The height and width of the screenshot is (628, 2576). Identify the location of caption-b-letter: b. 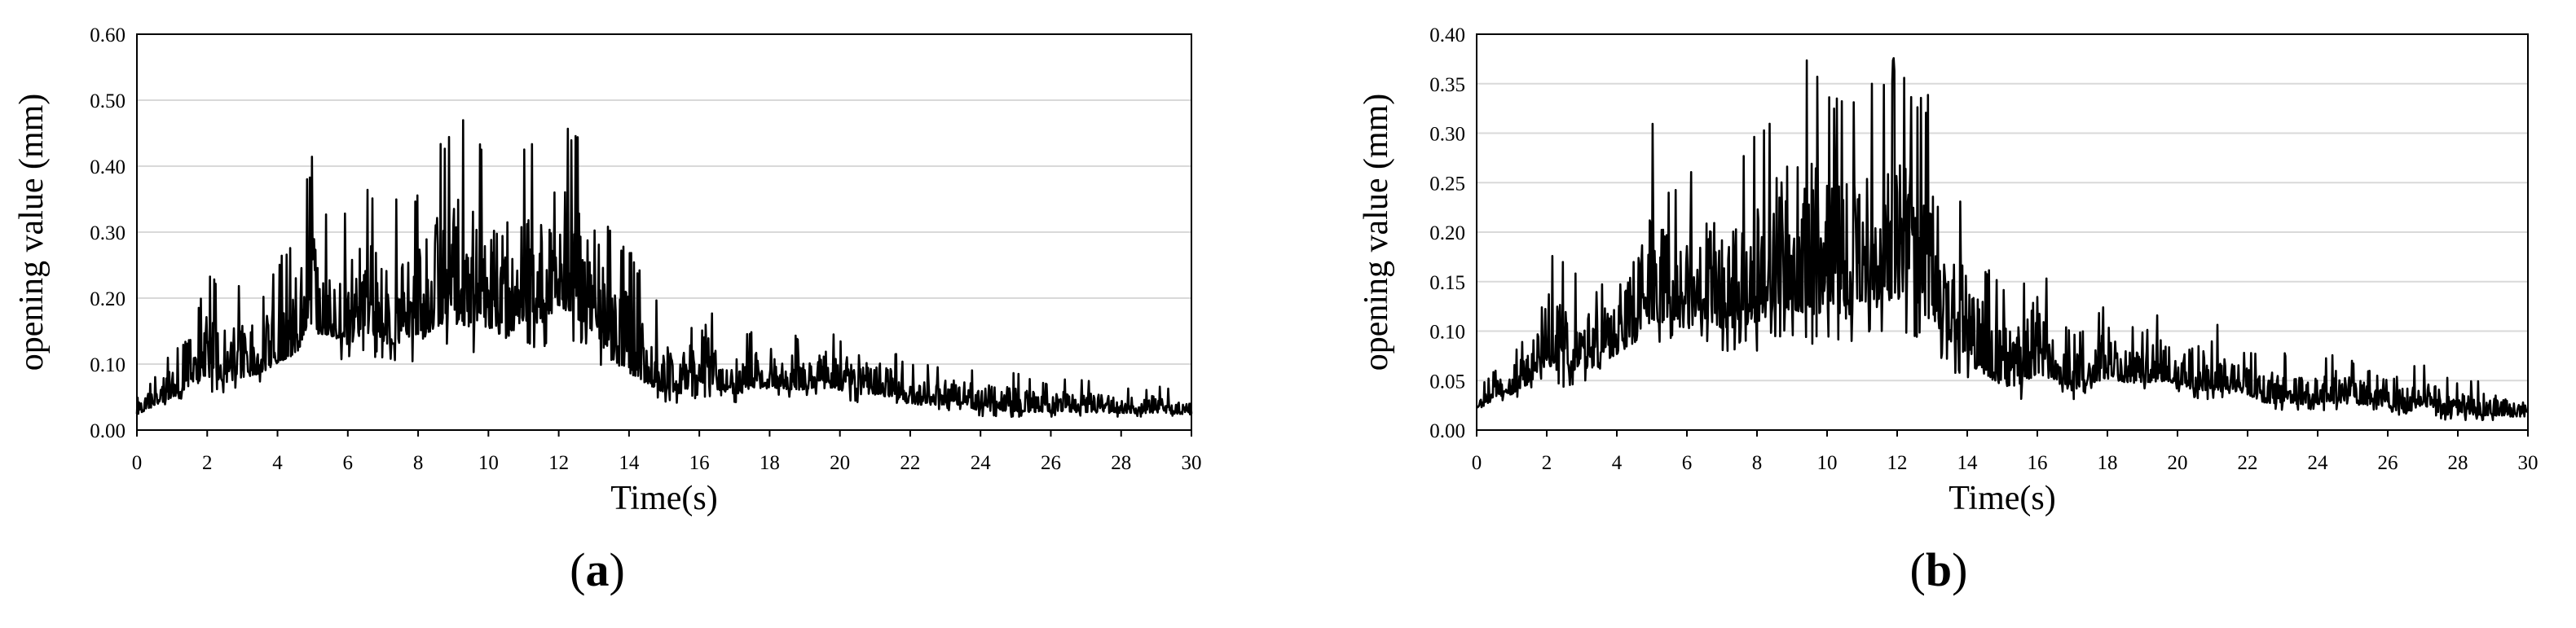
(1939, 569).